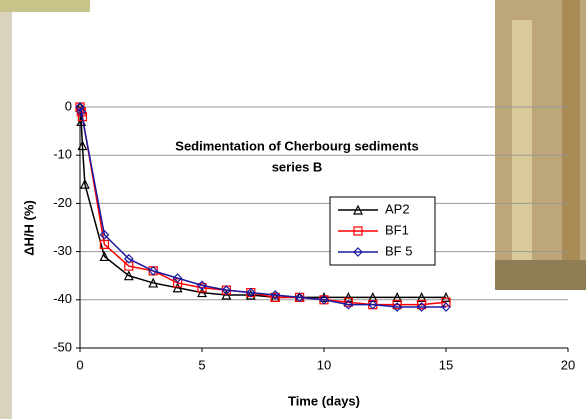 This screenshot has height=419, width=586. What do you see at coordinates (79, 364) in the screenshot?
I see `x-tick-label: 0` at bounding box center [79, 364].